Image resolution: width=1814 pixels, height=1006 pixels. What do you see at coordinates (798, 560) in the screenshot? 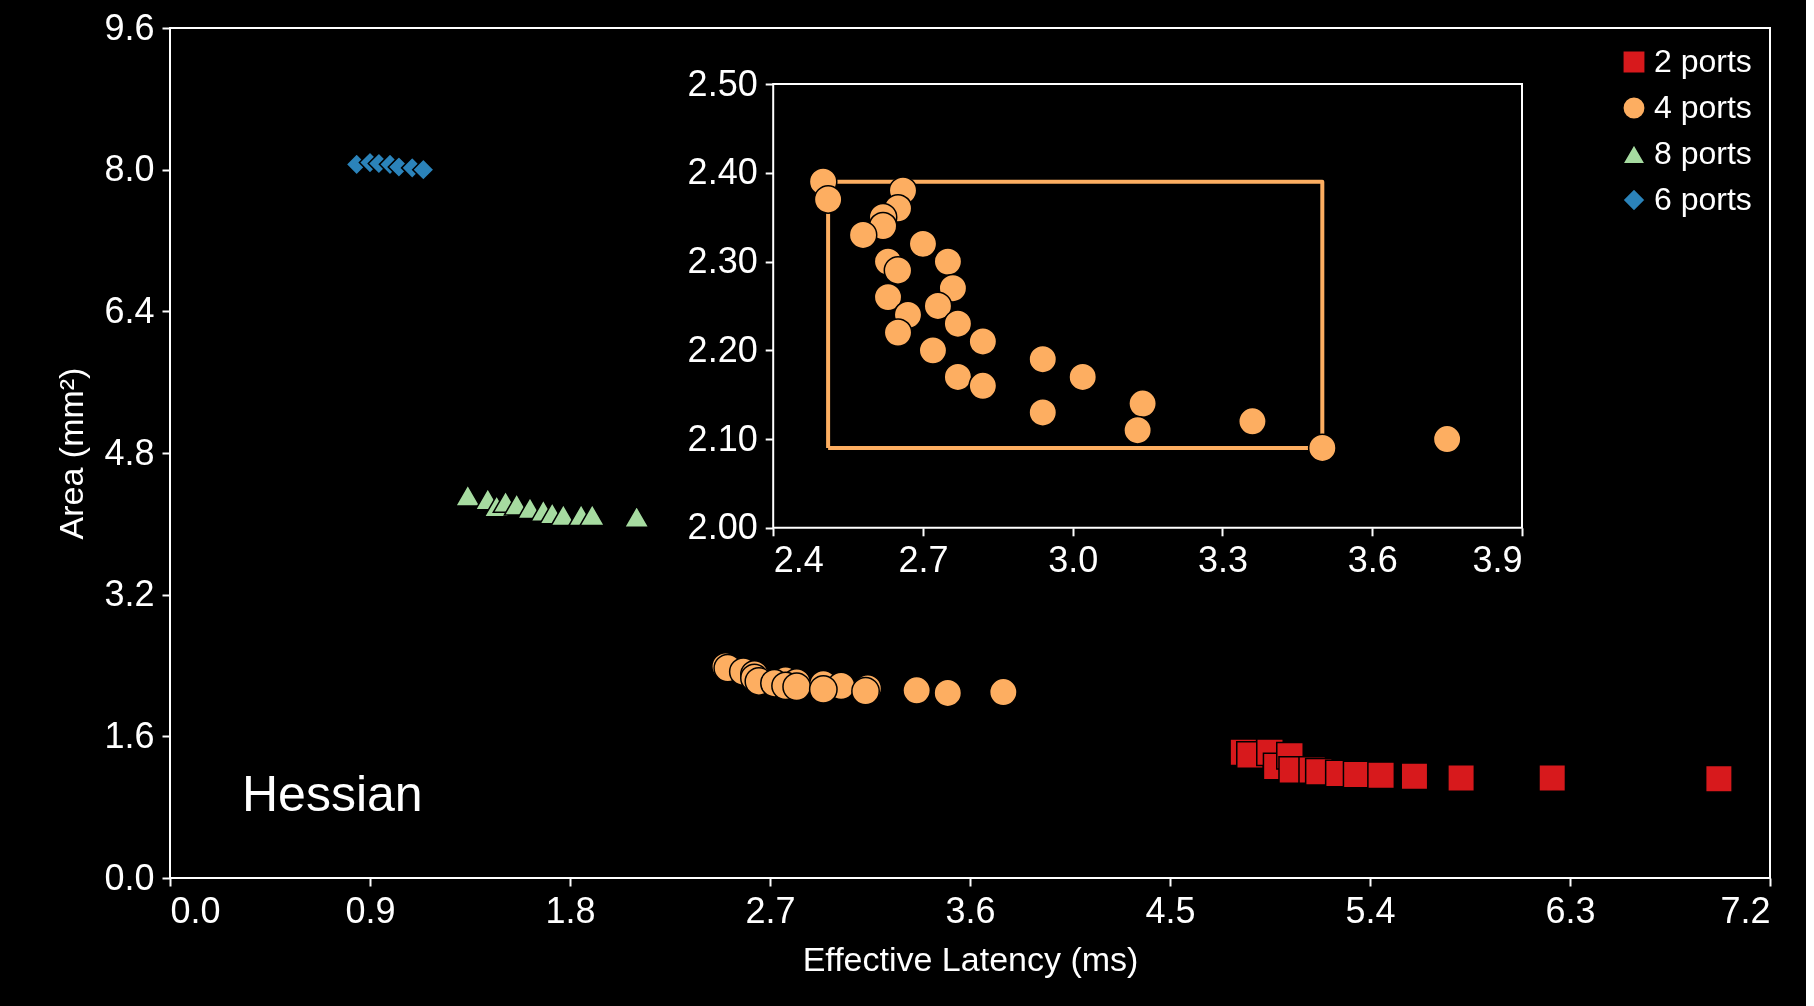
I see `x-tick-label: 2.4` at bounding box center [798, 560].